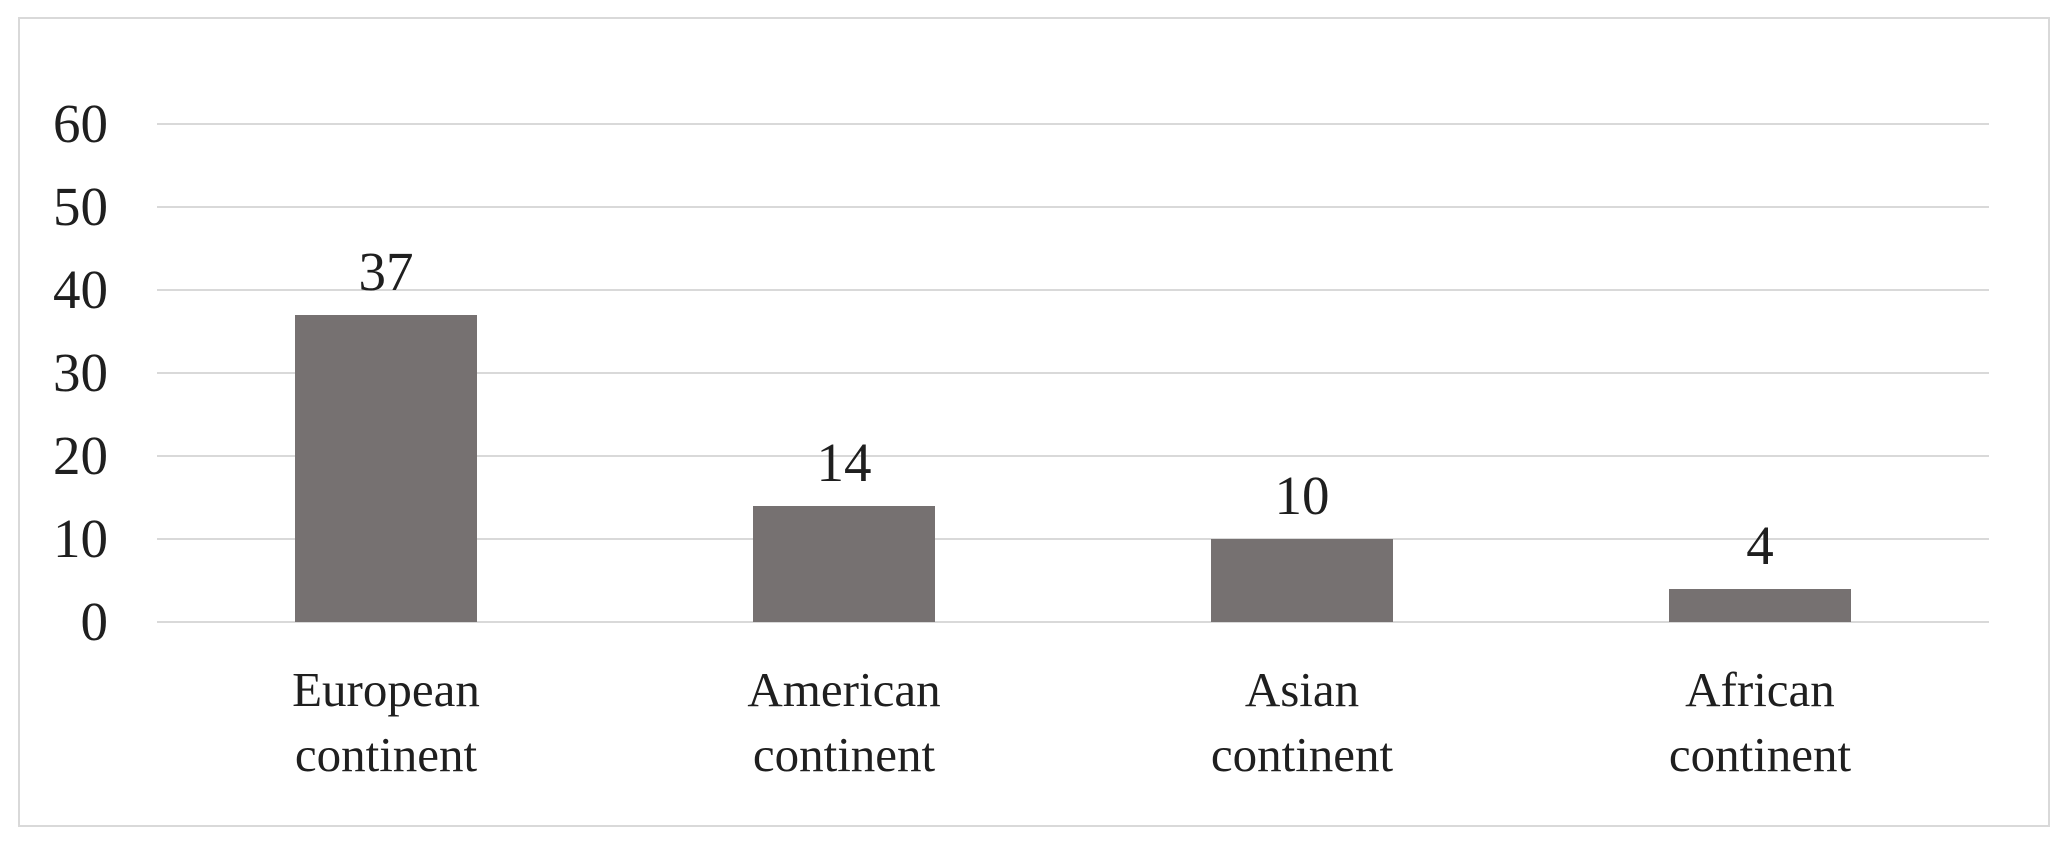 This screenshot has width=2072, height=849. I want to click on bar-asian-continent, so click(1302, 580).